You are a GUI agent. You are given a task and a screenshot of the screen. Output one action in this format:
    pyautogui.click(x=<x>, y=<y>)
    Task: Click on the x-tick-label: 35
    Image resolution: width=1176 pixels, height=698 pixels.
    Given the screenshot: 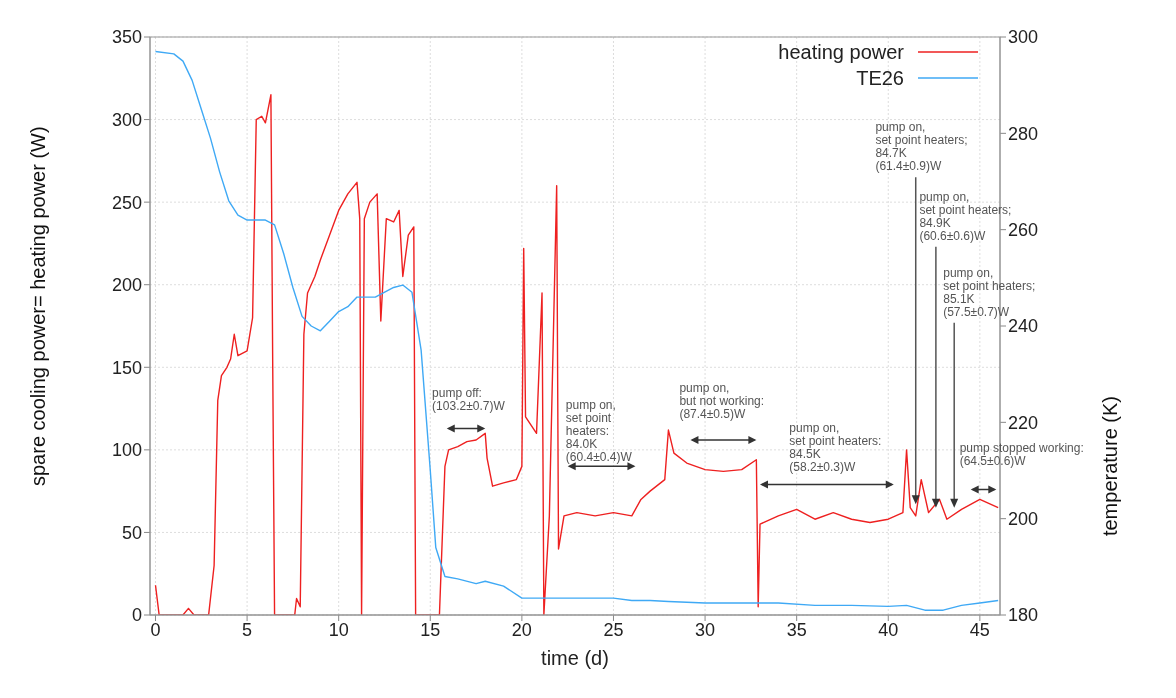 What is the action you would take?
    pyautogui.click(x=796, y=629)
    